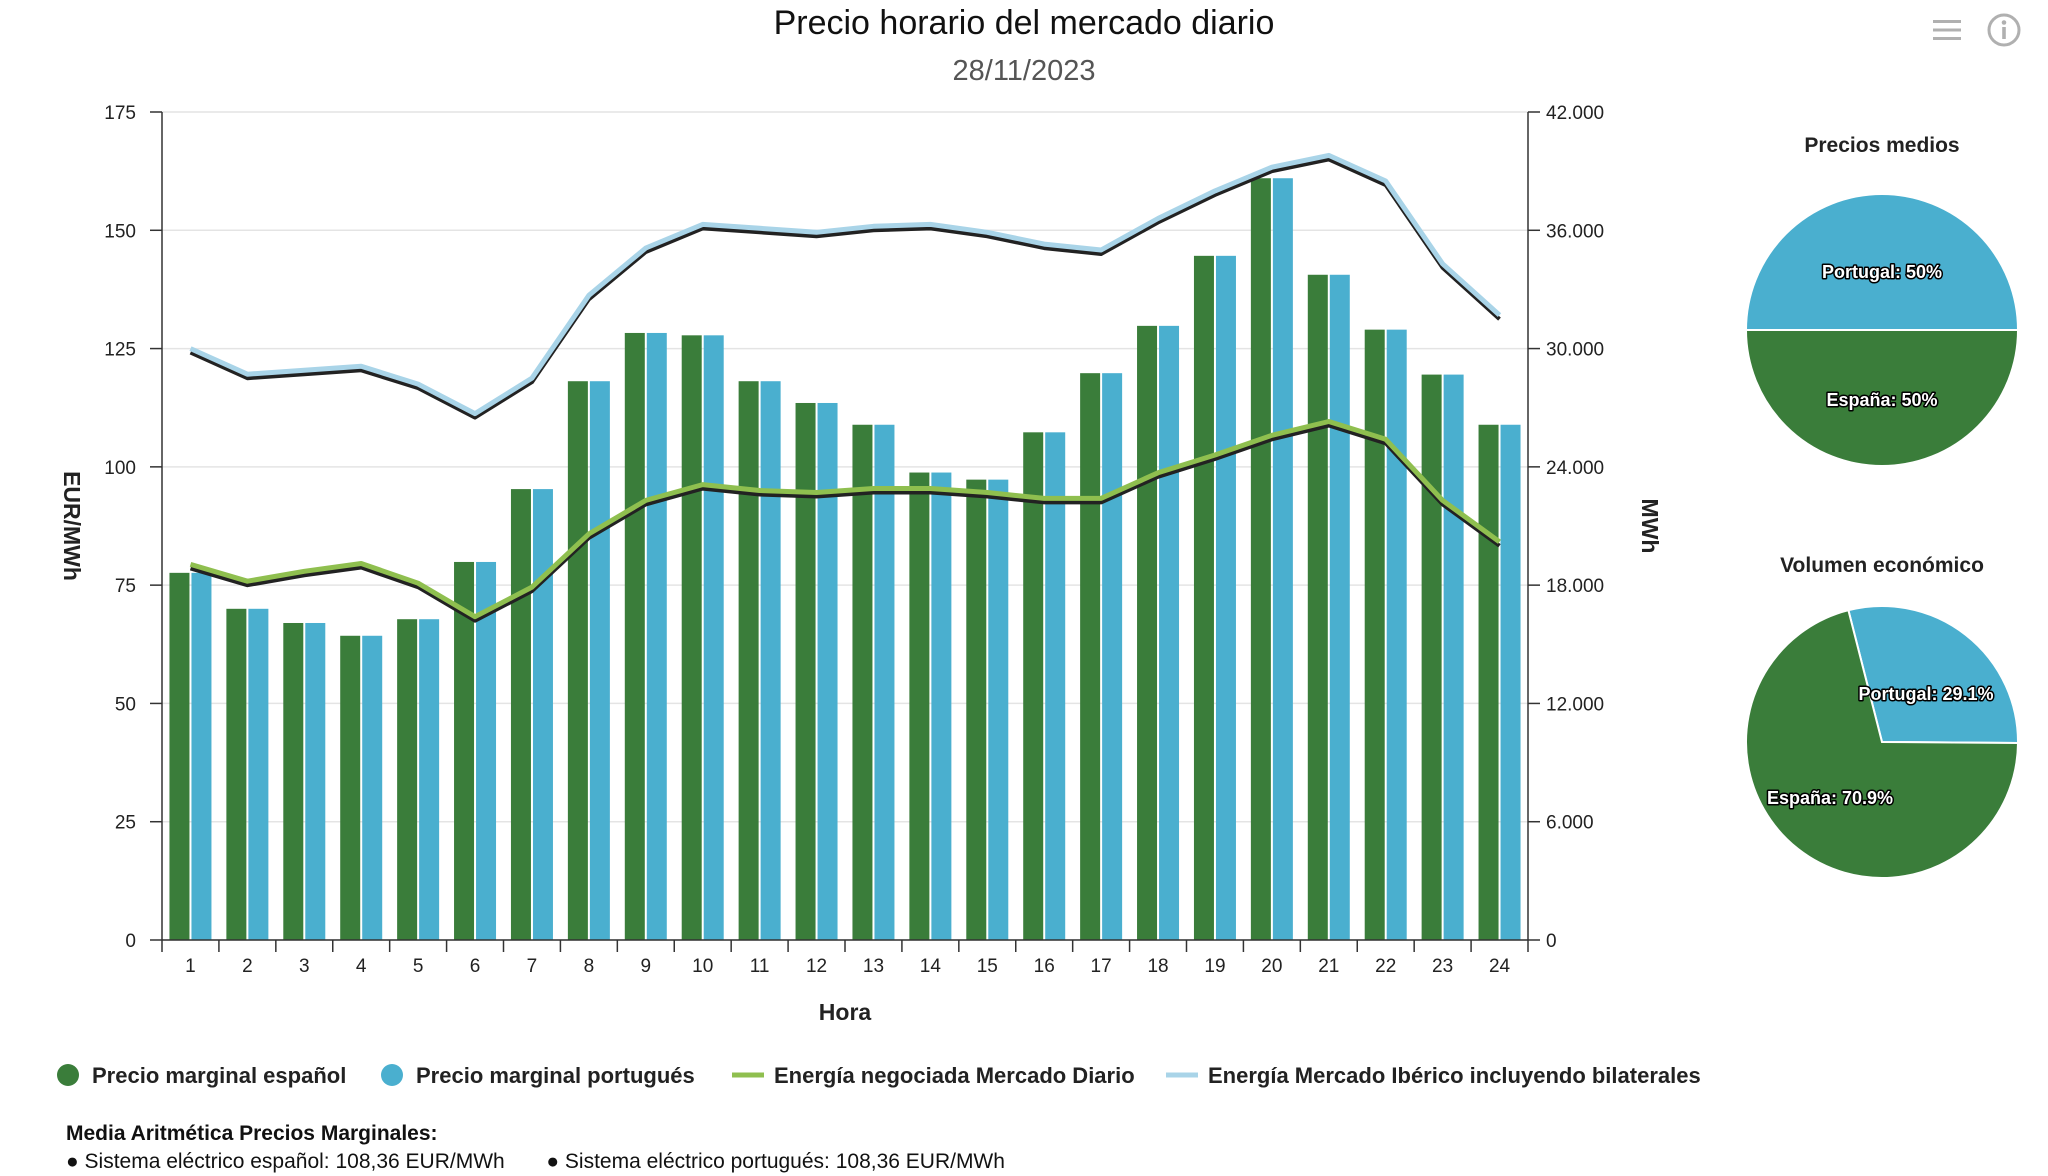  What do you see at coordinates (68, 1075) in the screenshot?
I see `legend-marker` at bounding box center [68, 1075].